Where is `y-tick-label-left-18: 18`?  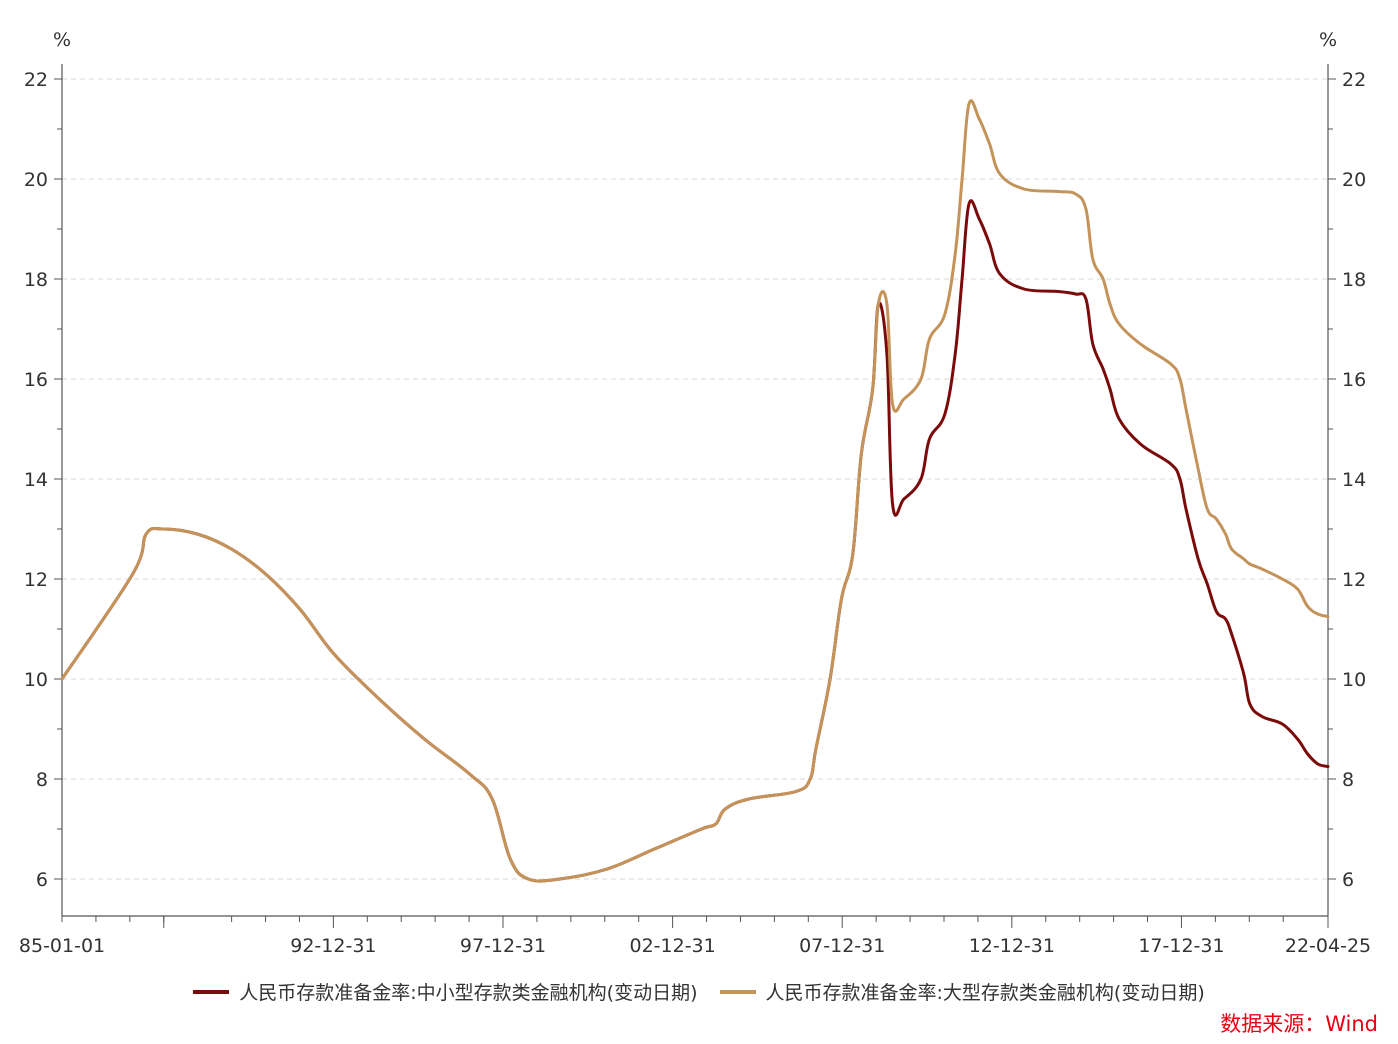
y-tick-label-left-18: 18 is located at coordinates (36, 280).